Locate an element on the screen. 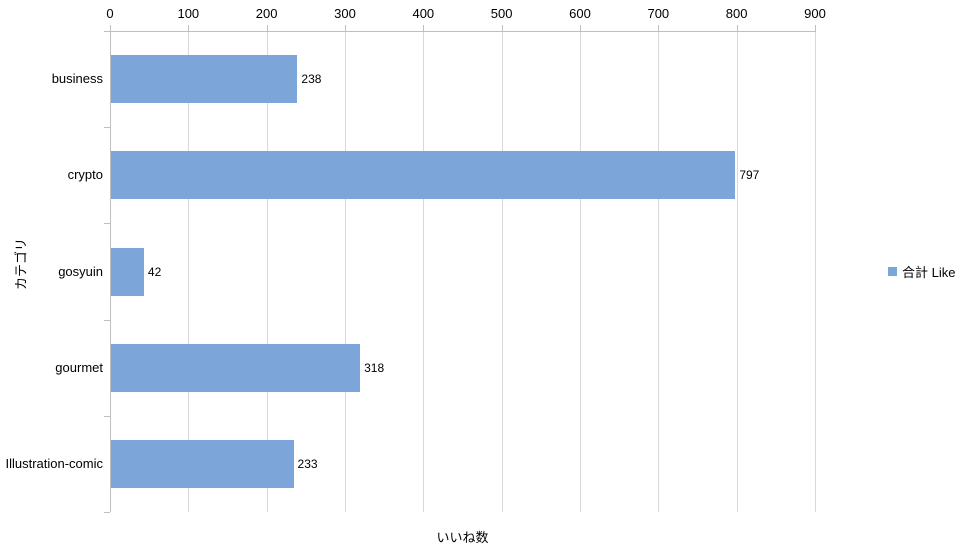 This screenshot has height=552, width=967. bar-value-label: 233 is located at coordinates (307, 463).